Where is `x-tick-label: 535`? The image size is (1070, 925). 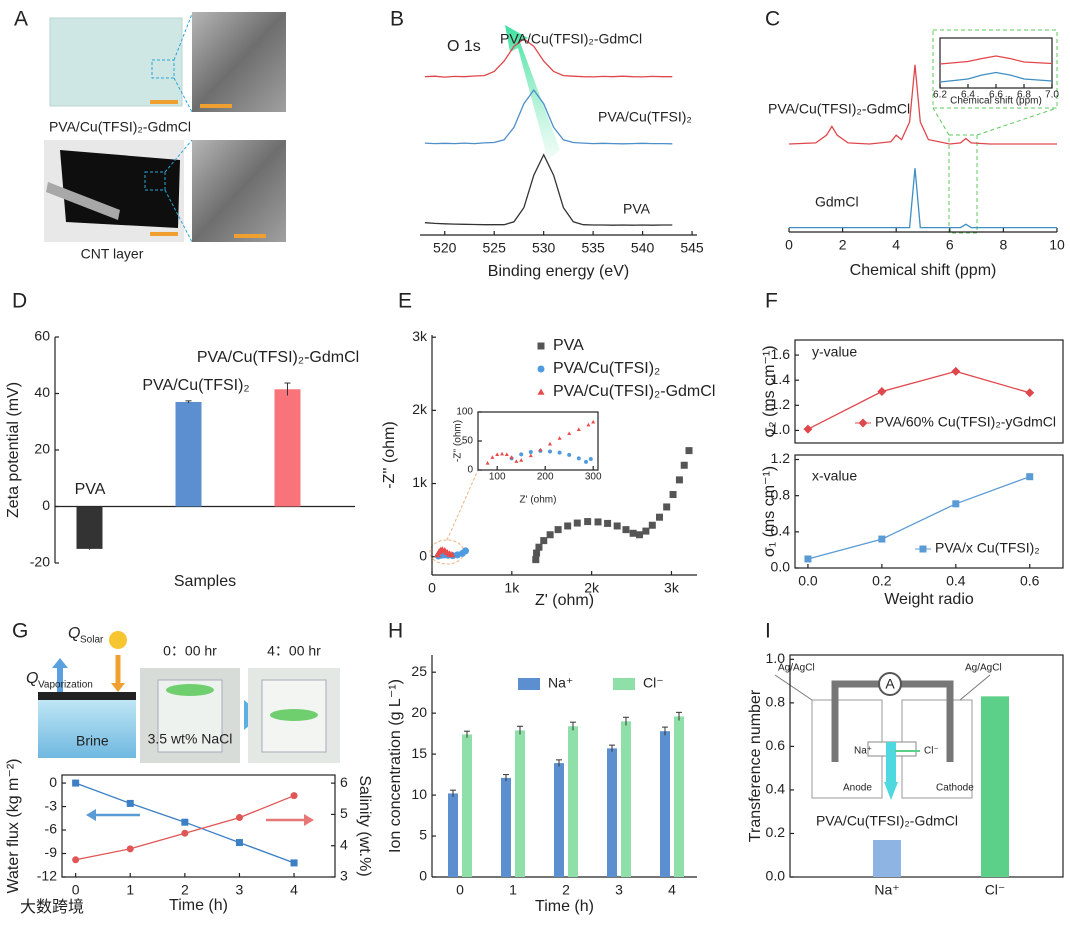
x-tick-label: 535 is located at coordinates (593, 248).